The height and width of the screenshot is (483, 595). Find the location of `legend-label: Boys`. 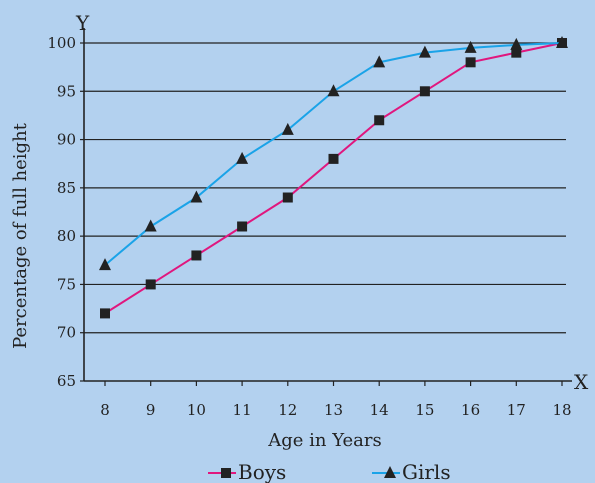

legend-label: Boys is located at coordinates (262, 471).